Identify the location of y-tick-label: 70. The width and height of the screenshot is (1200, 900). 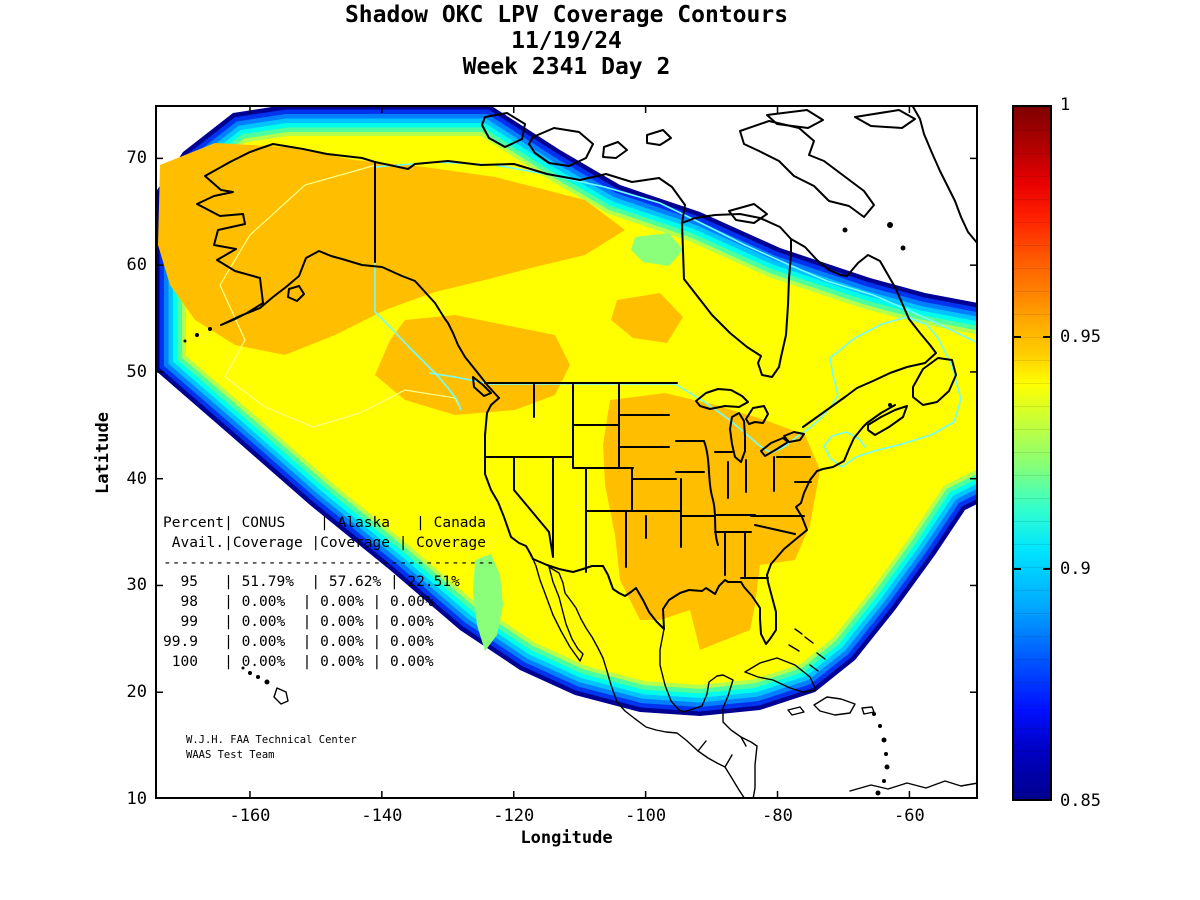
(136, 158).